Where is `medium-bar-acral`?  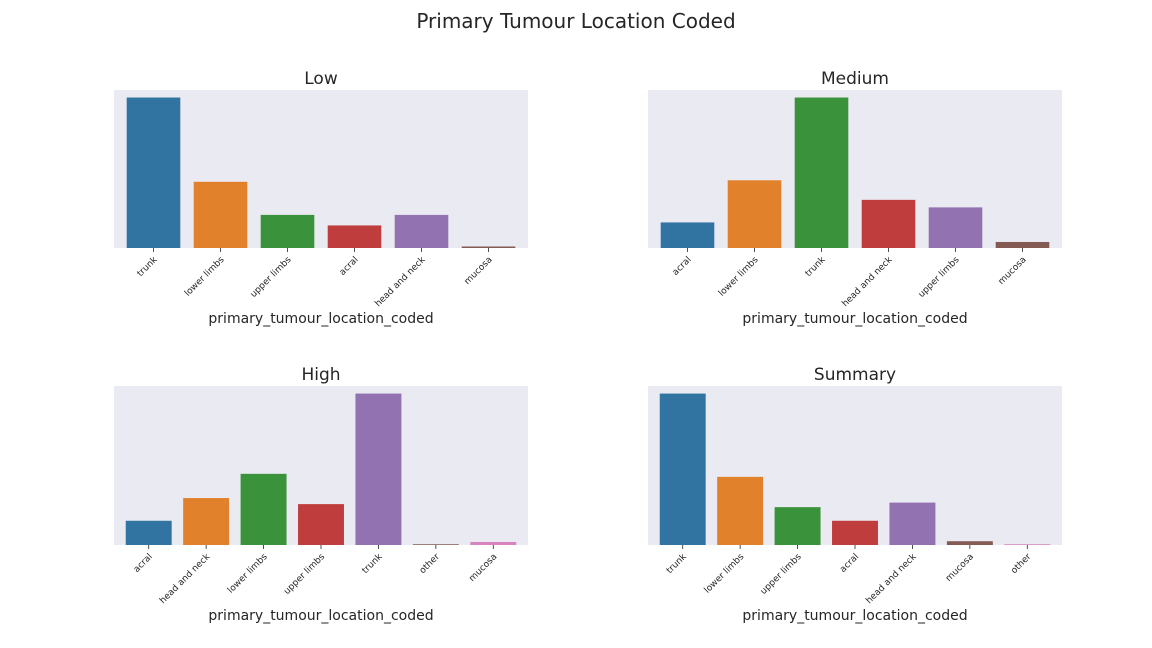 medium-bar-acral is located at coordinates (687, 235).